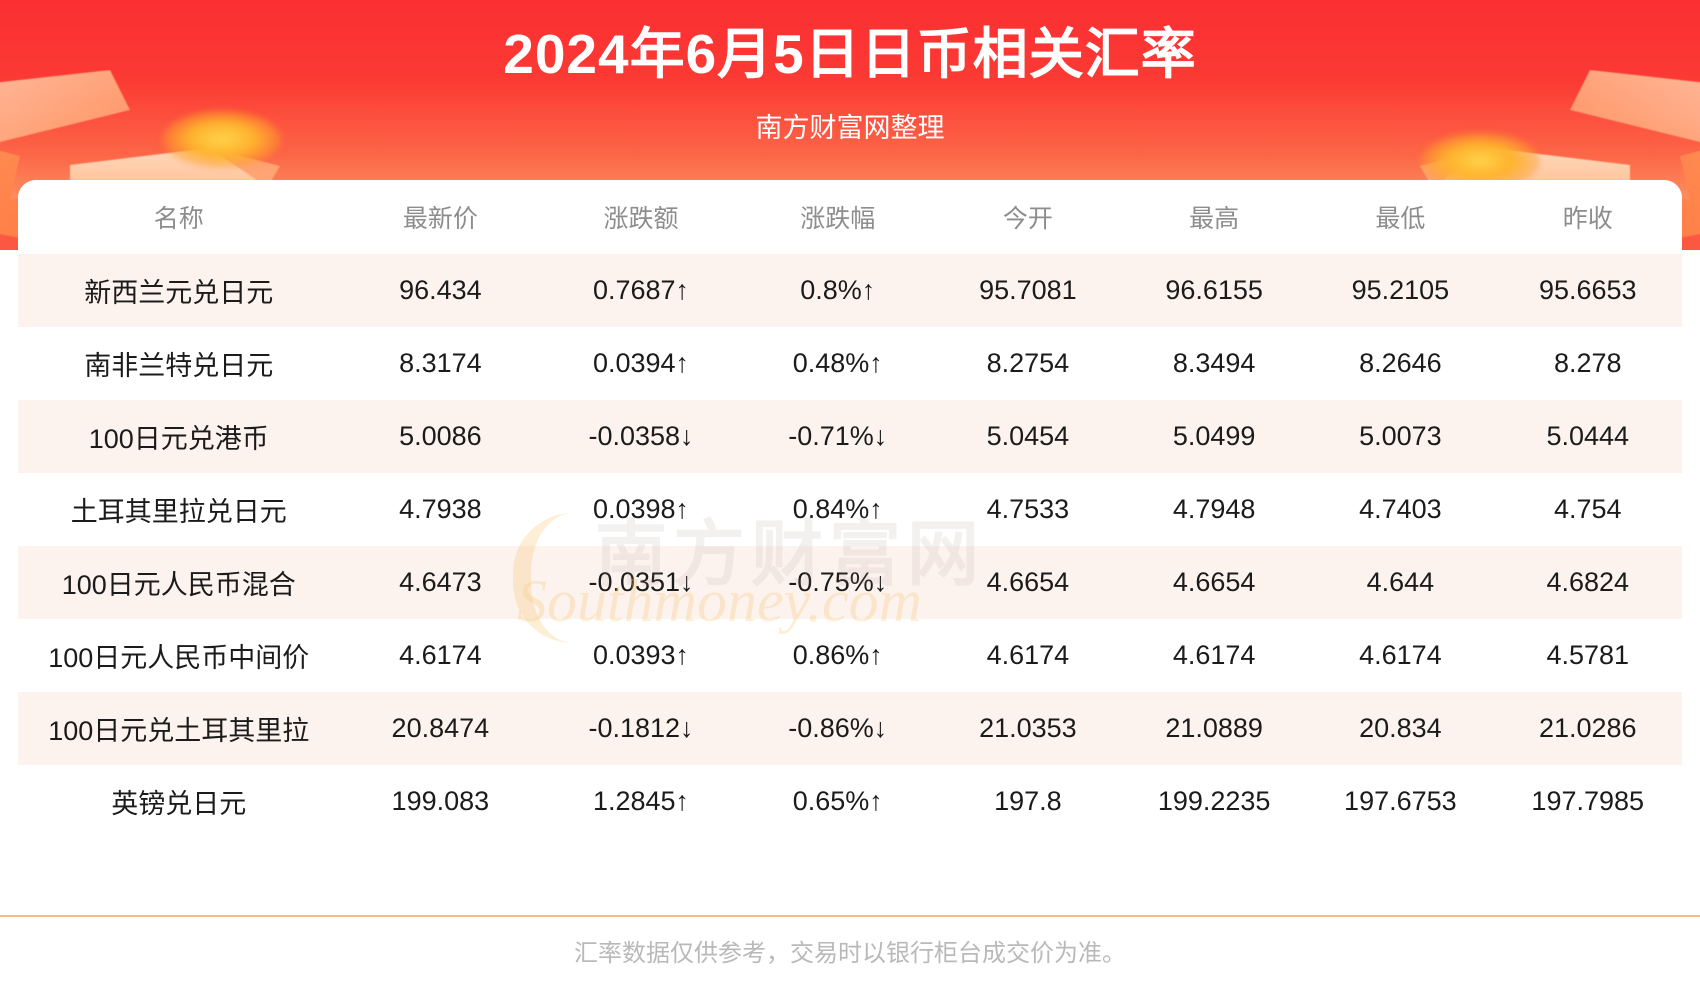 The image size is (1700, 1000). What do you see at coordinates (641, 655) in the screenshot?
I see `cell-change-amount: 0.0393↑` at bounding box center [641, 655].